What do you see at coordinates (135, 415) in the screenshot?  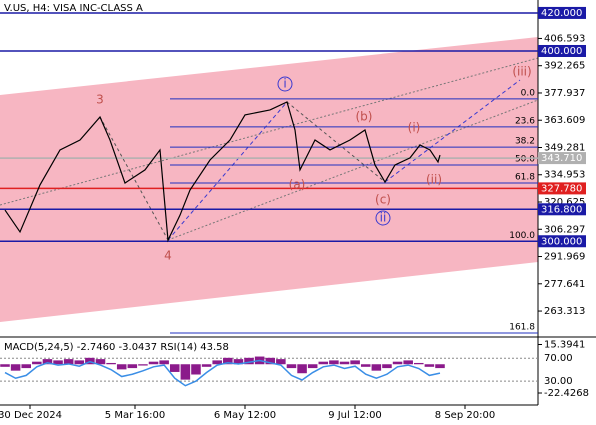 I see `x-tick-label: 5 Mar 16:00` at bounding box center [135, 415].